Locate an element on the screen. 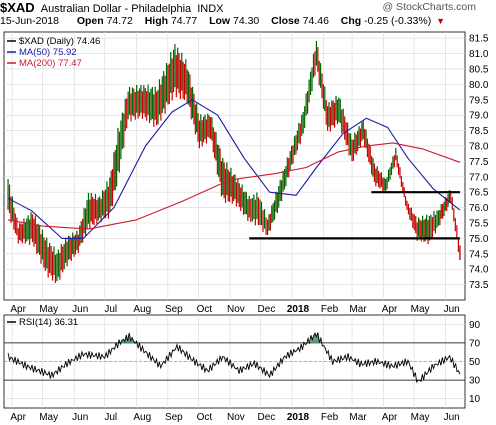 This screenshot has width=496, height=425. brand-watermark: @ StockCharts.com is located at coordinates (429, 7).